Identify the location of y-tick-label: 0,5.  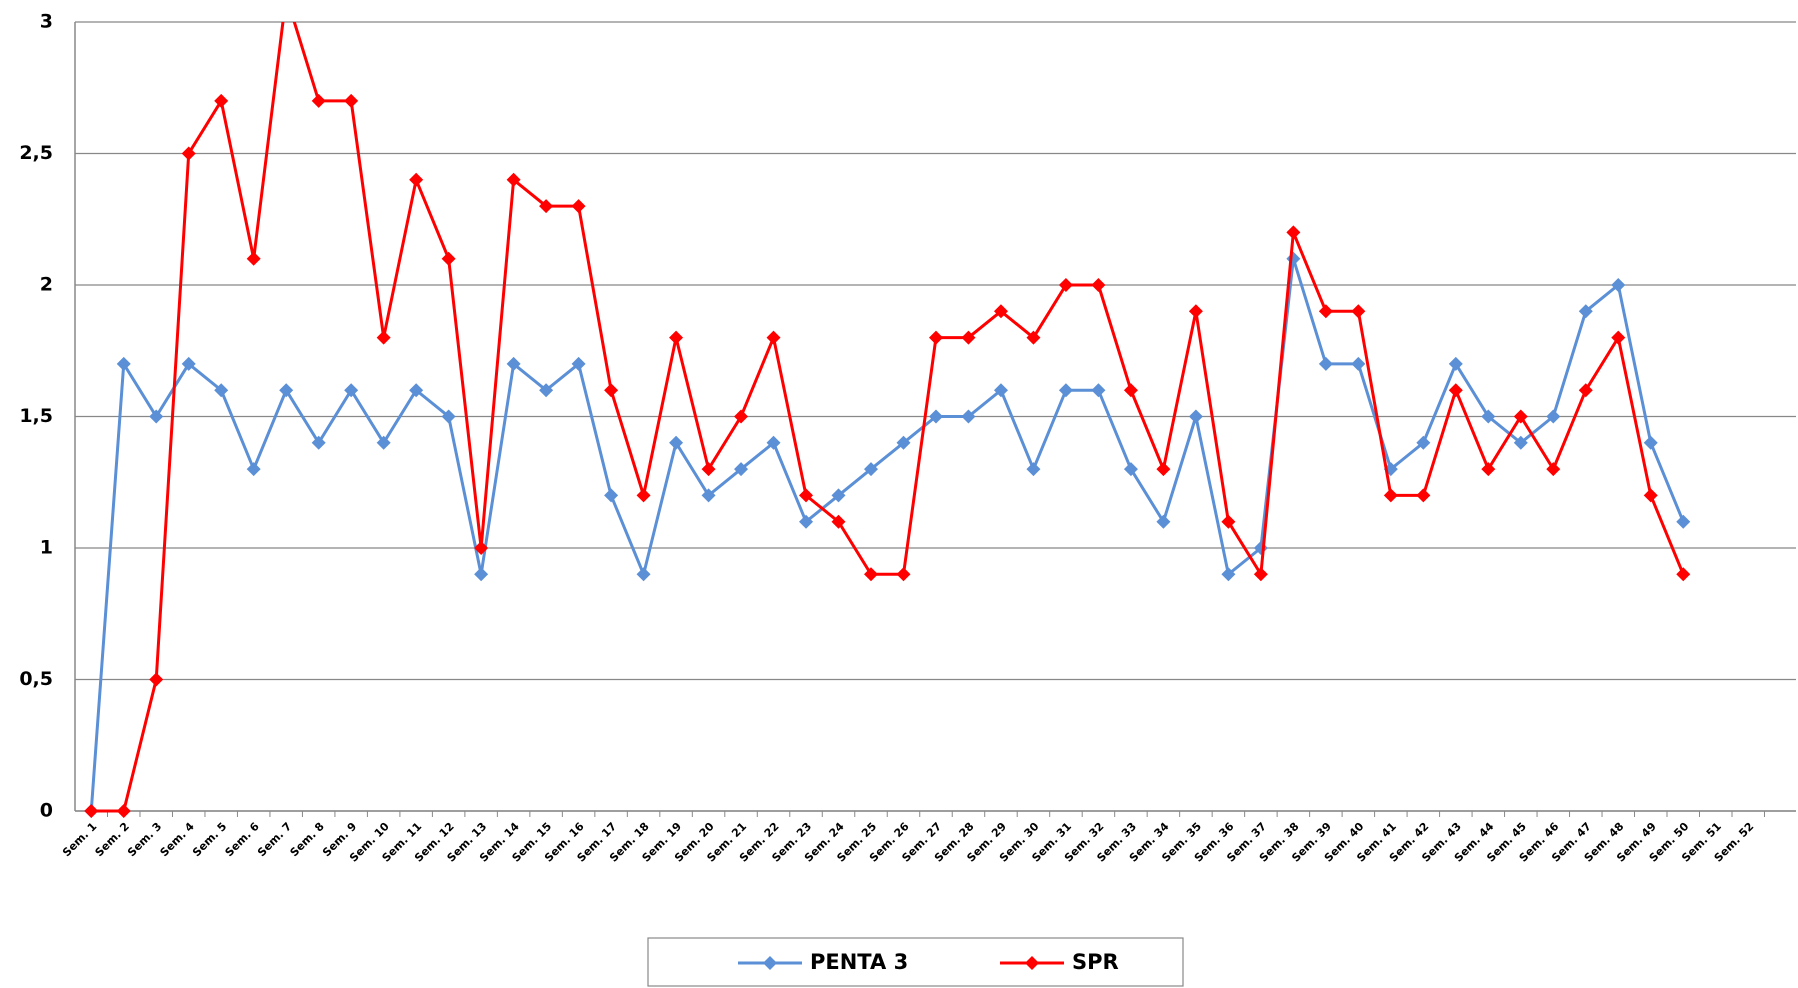
(36, 679).